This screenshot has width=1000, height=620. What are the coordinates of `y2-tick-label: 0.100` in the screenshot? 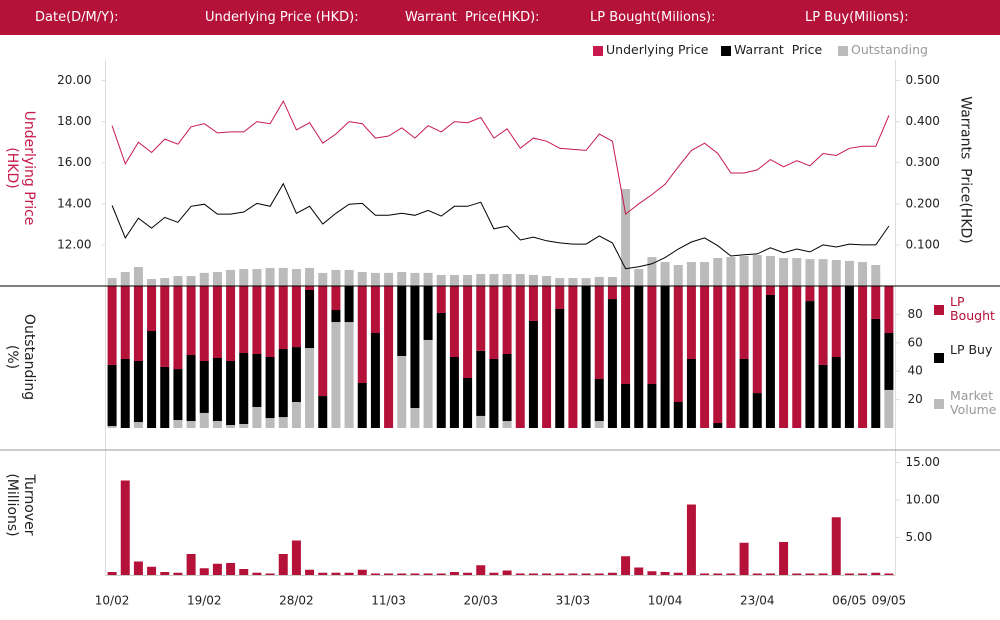 It's located at (923, 244).